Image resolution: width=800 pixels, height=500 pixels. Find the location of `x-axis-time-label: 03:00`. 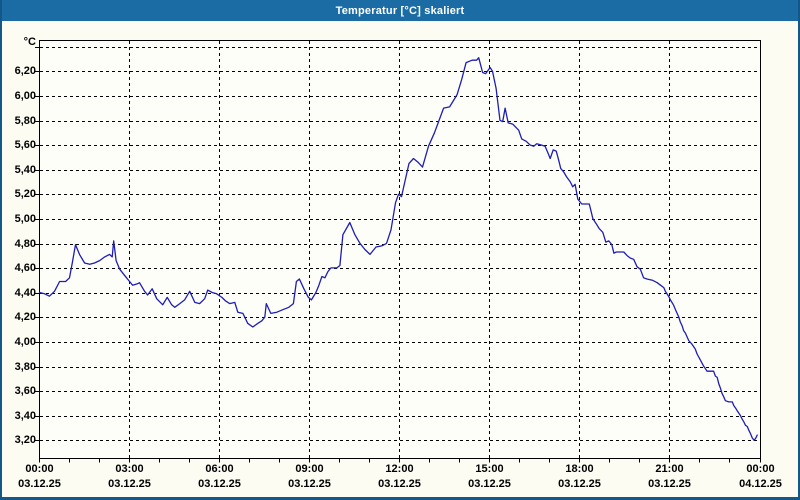

x-axis-time-label: 03:00 is located at coordinates (129, 469).